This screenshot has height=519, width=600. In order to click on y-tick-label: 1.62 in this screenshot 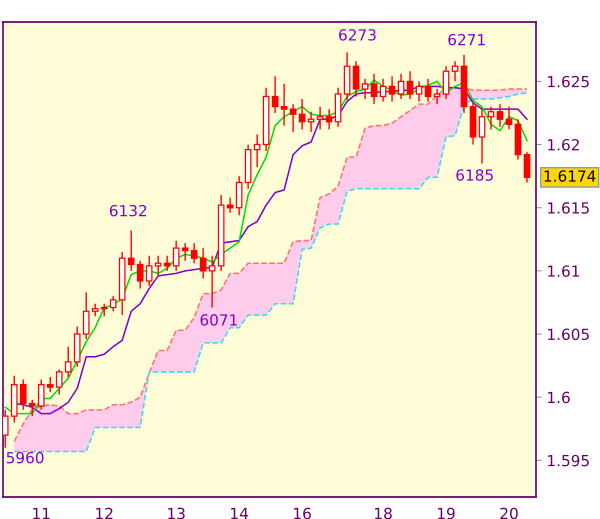, I will do `click(563, 145)`.